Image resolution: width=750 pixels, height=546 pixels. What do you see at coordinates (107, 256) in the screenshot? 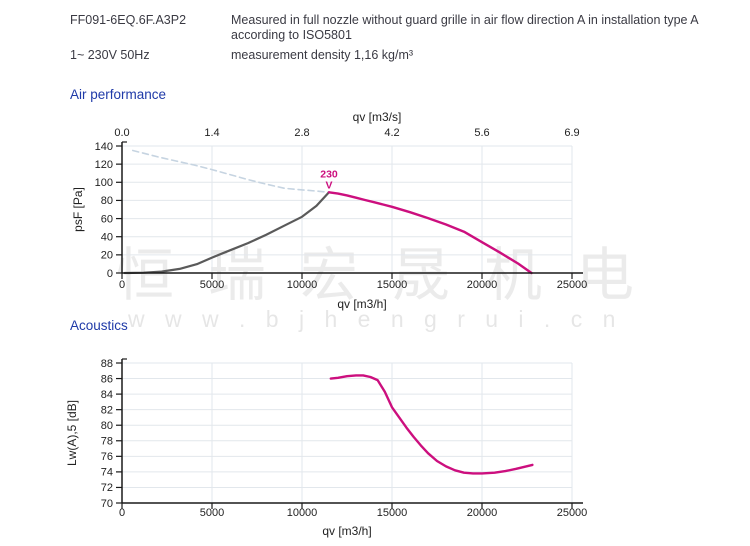
I see `y-axis-tick-label: 20` at bounding box center [107, 256].